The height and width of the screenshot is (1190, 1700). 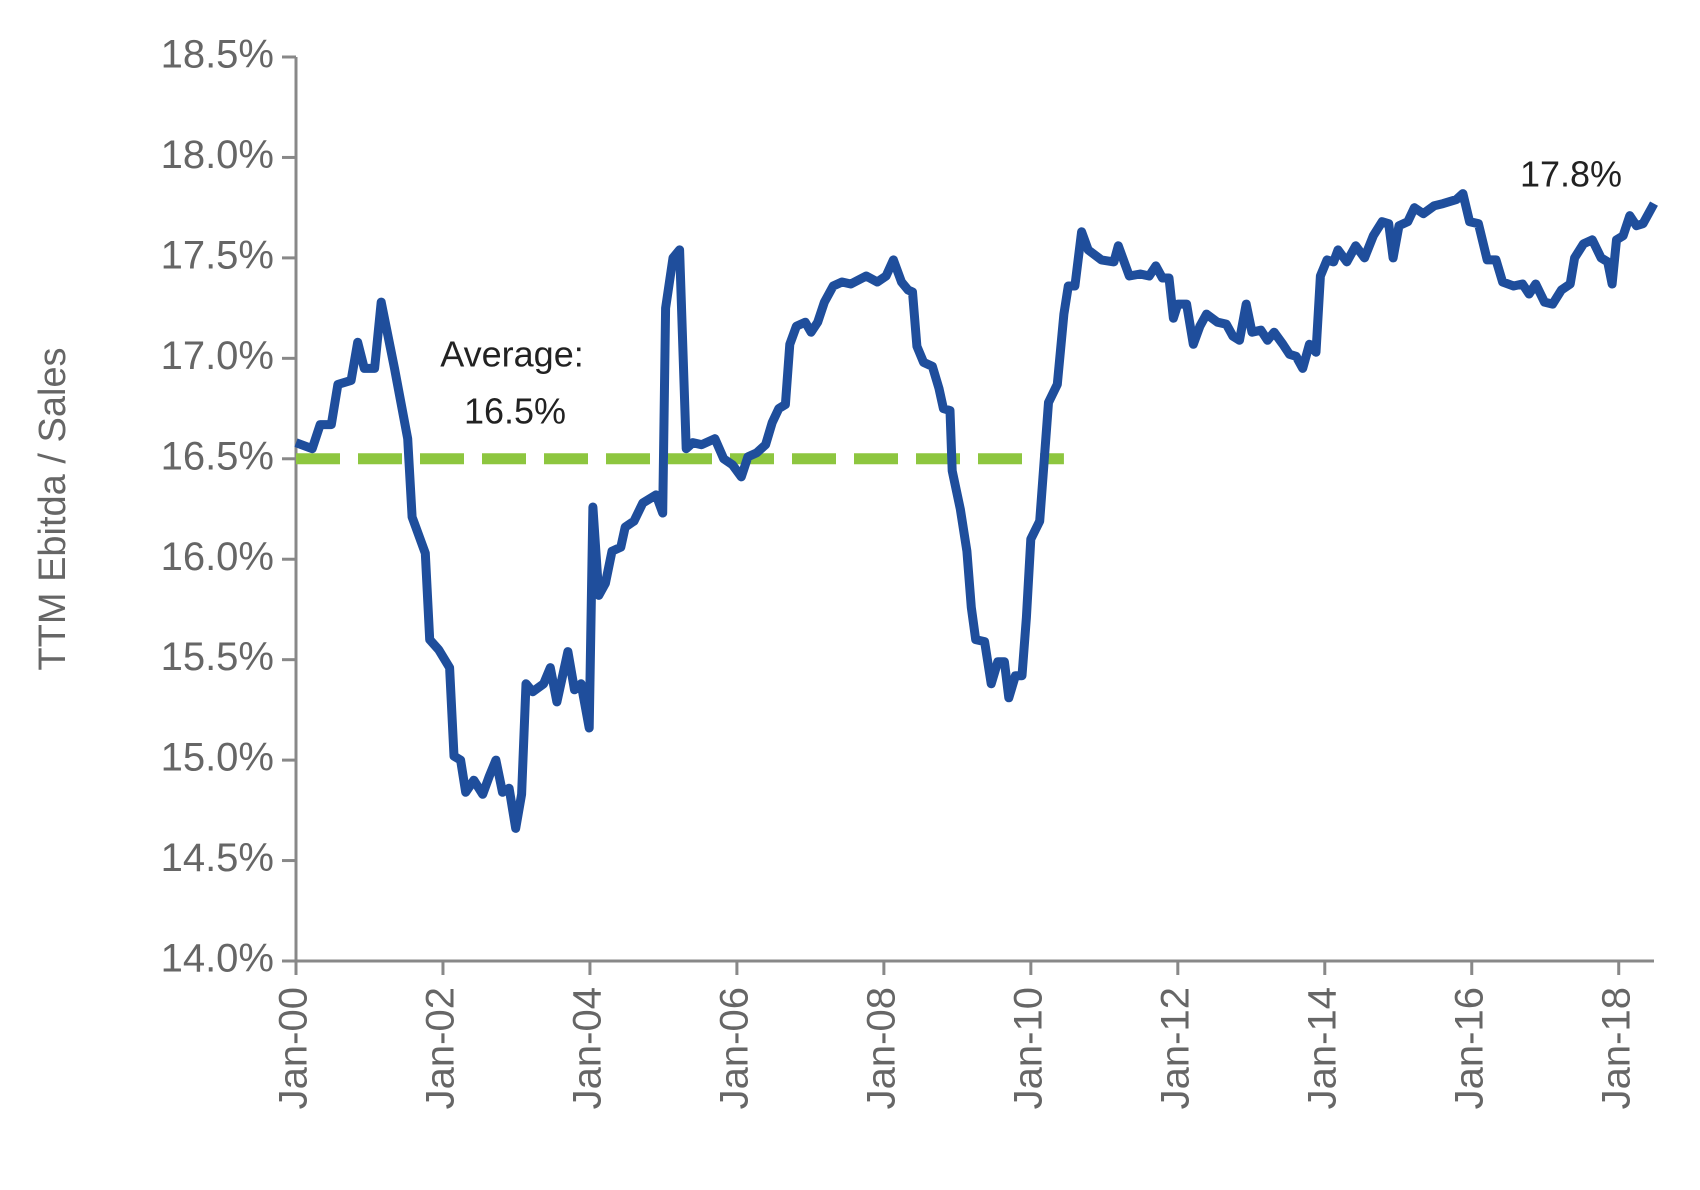 What do you see at coordinates (217, 55) in the screenshot?
I see `y-tick-label: 18.5%` at bounding box center [217, 55].